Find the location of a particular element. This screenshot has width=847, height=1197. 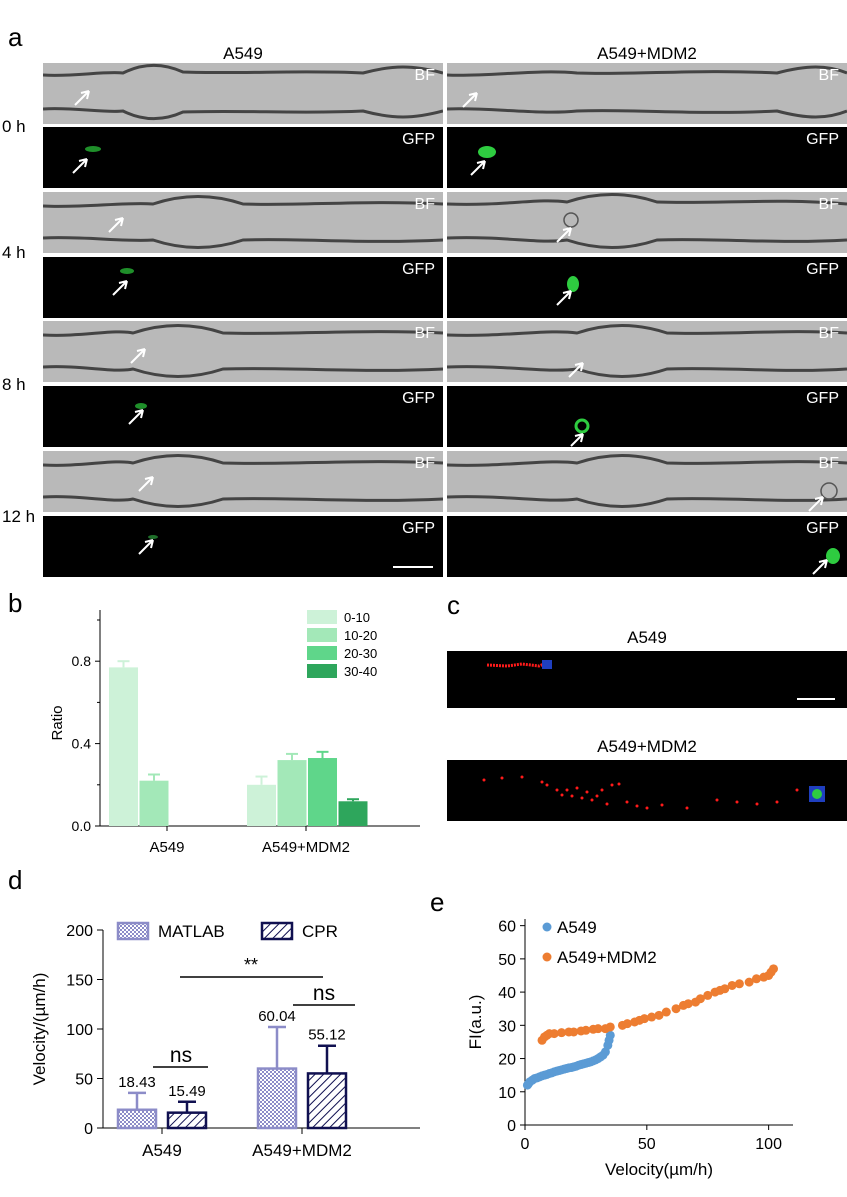

y-tick-label: 0.0 is located at coordinates (82, 826).